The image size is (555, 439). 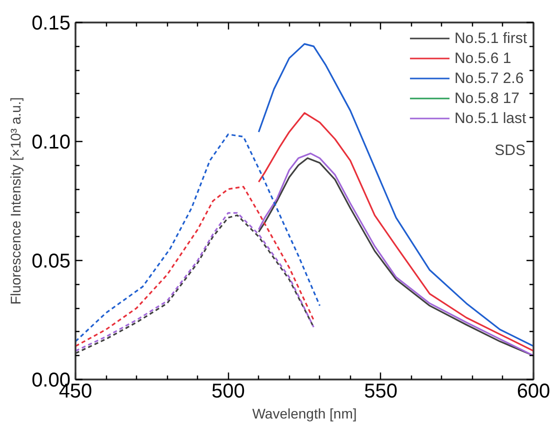 What do you see at coordinates (381, 391) in the screenshot?
I see `x-tick-label: 550` at bounding box center [381, 391].